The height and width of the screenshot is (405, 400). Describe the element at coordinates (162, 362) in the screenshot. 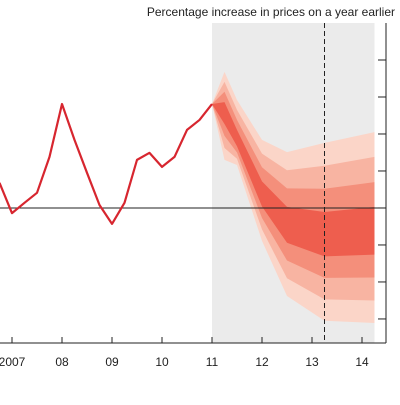

I see `x-tick-label: 10` at that location.